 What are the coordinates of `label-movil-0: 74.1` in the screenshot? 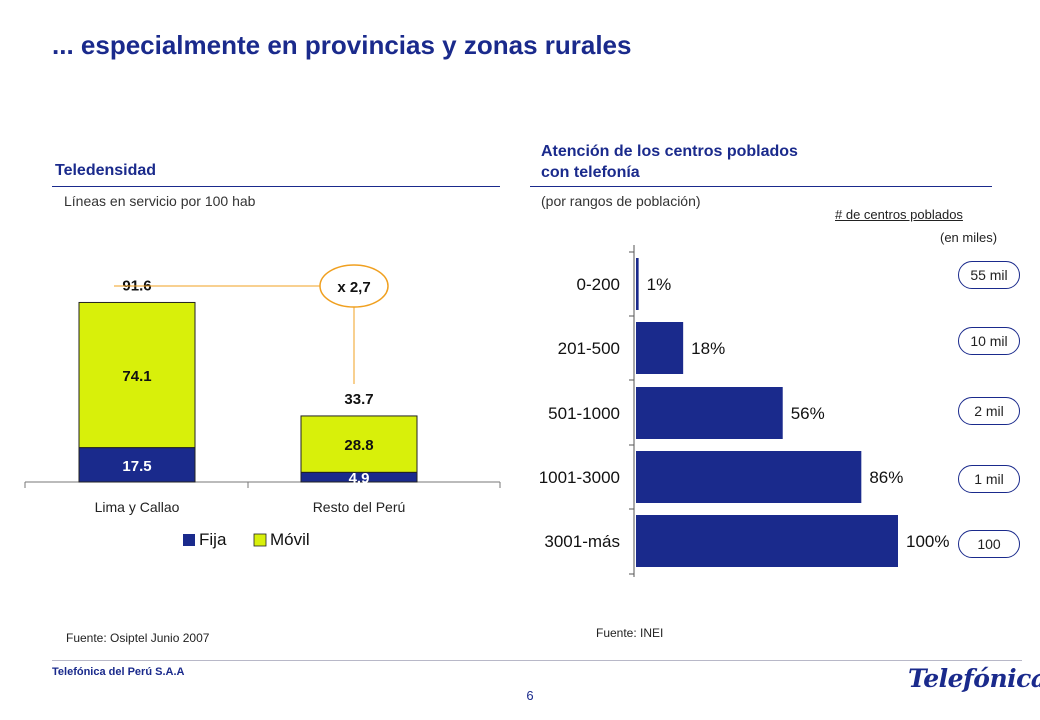 It's located at (136, 376).